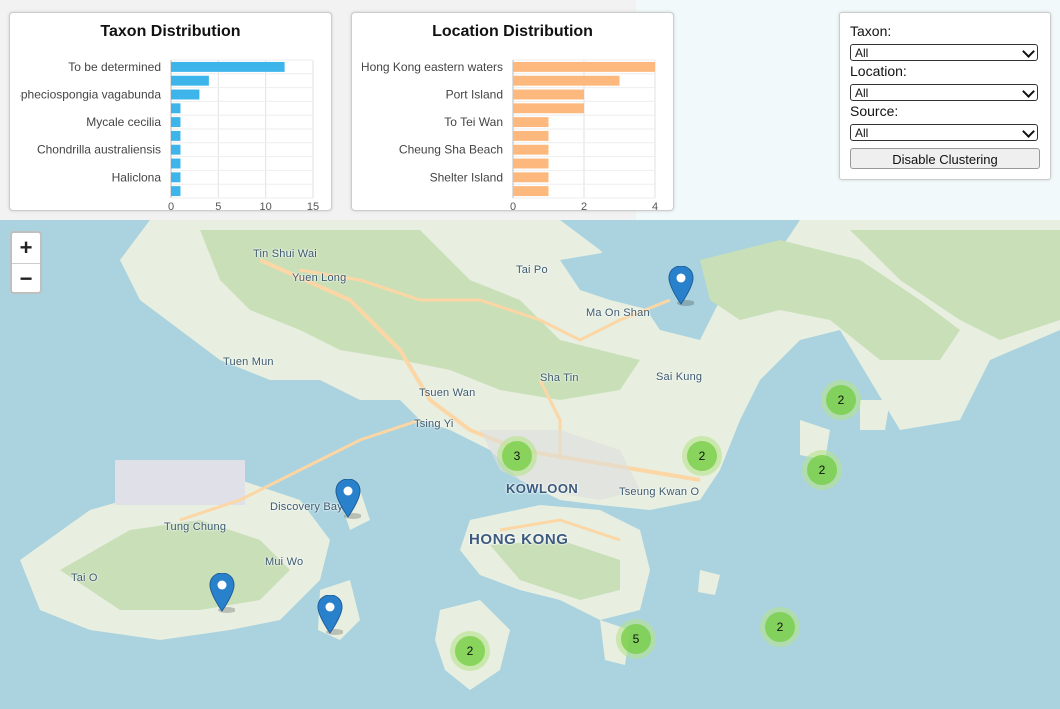 The width and height of the screenshot is (1060, 709). What do you see at coordinates (306, 507) in the screenshot?
I see `place-label-discovery-bay: Discovery Bay` at bounding box center [306, 507].